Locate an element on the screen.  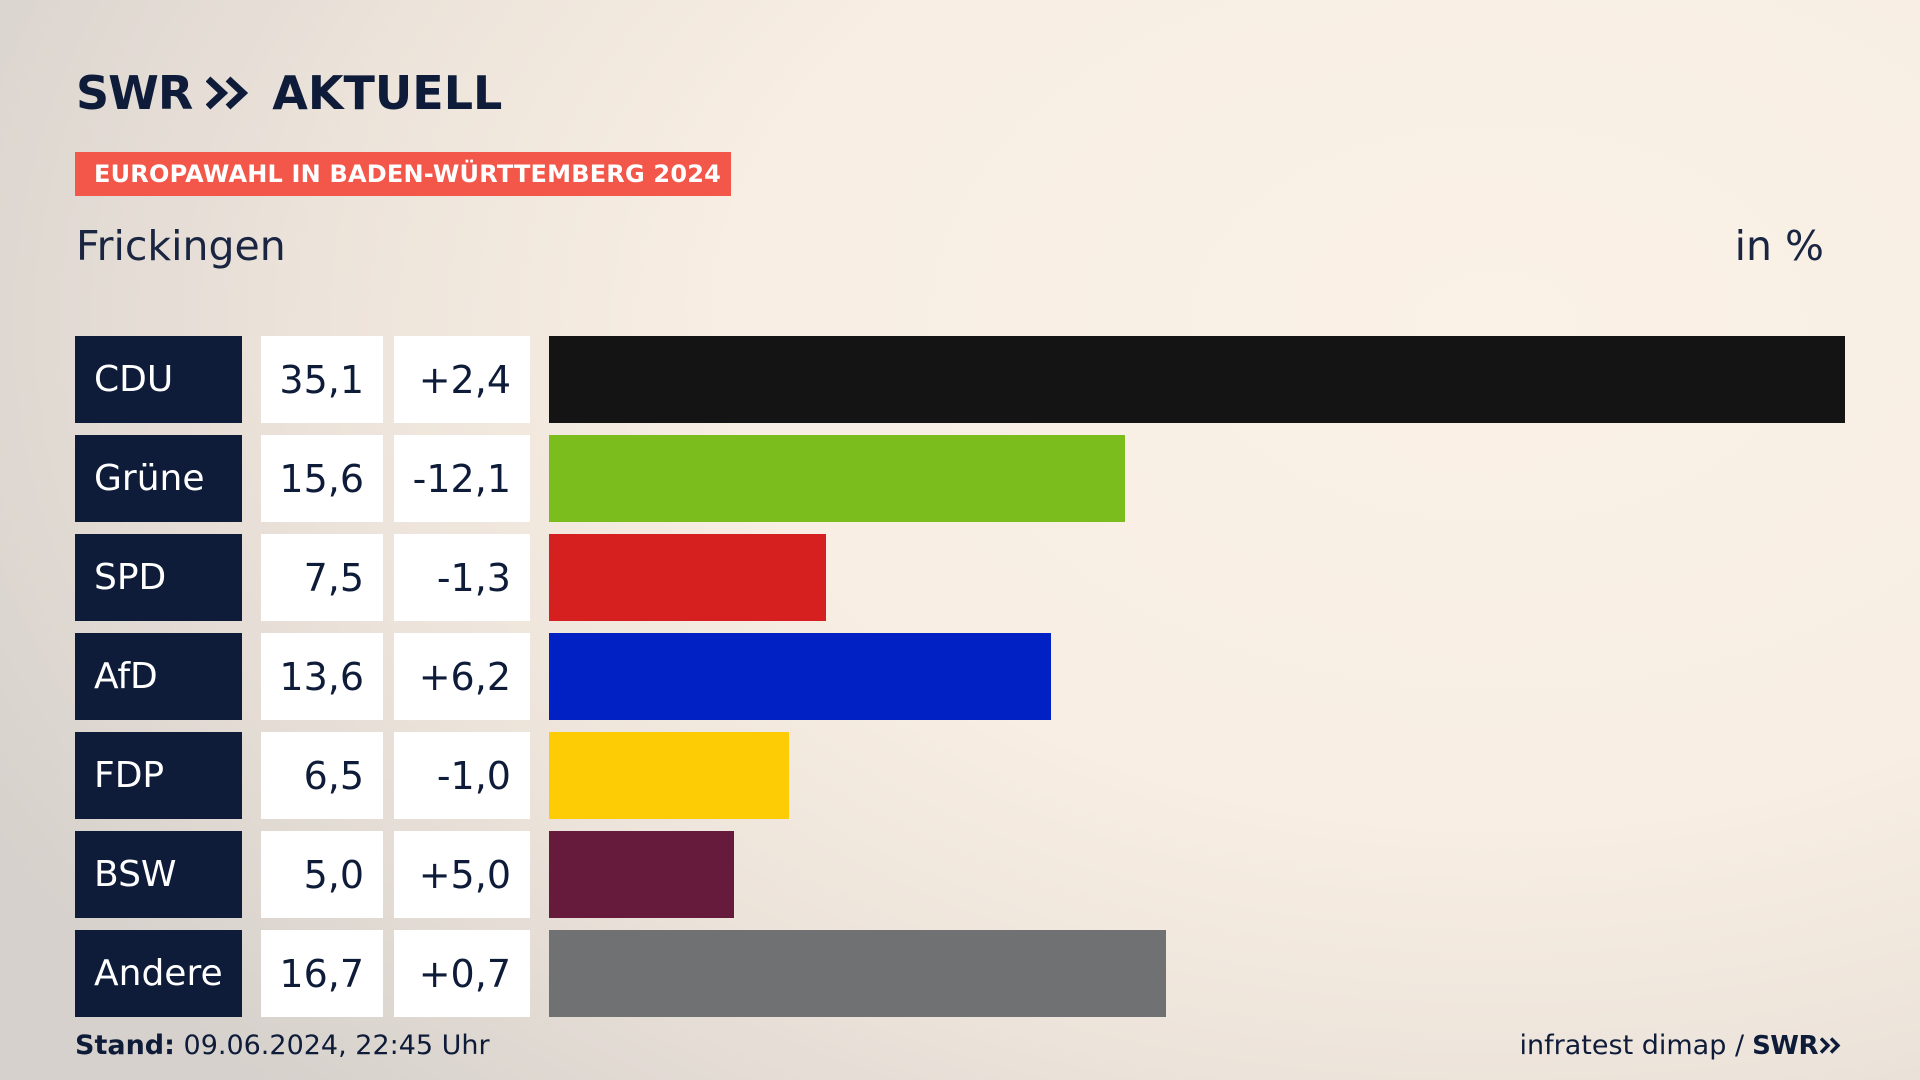
source-credit: infratest dimap / SWR is located at coordinates (1682, 1045).